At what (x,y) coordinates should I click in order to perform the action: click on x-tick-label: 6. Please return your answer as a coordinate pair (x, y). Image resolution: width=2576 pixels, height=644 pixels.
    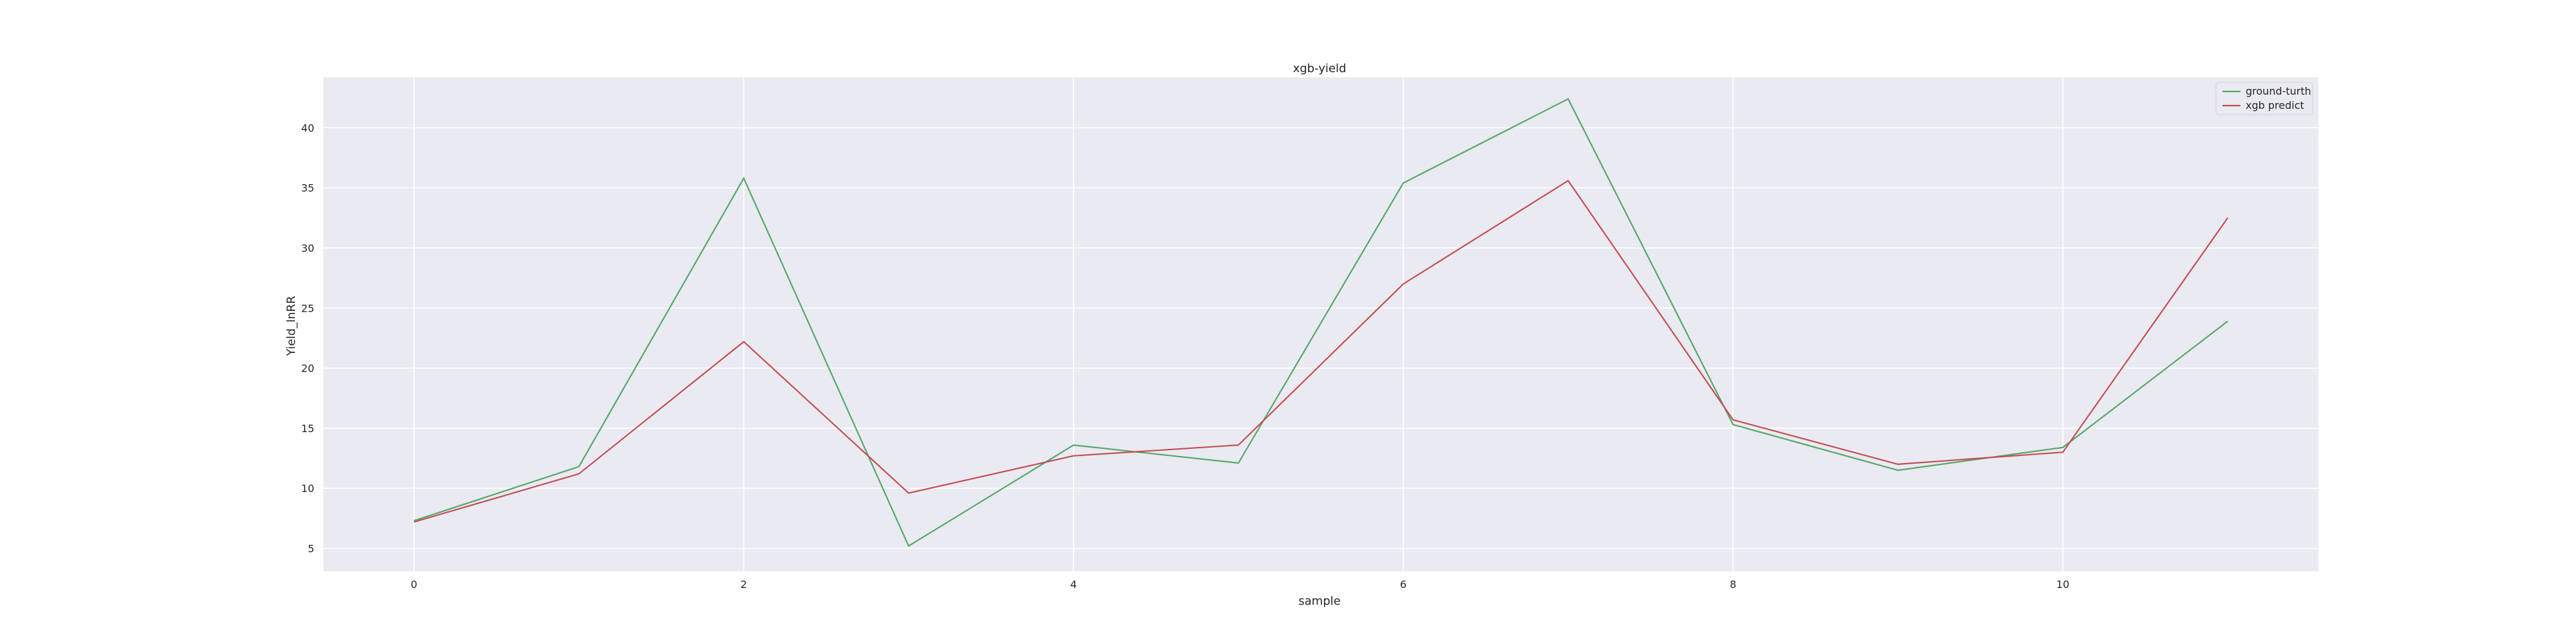
    Looking at the image, I should click on (1403, 585).